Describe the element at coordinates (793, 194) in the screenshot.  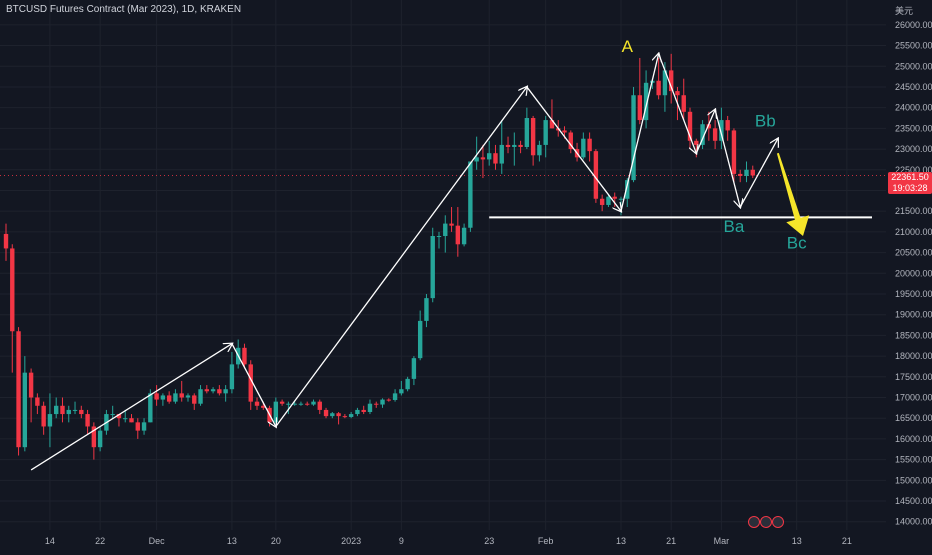
I see `yellow-arrow` at that location.